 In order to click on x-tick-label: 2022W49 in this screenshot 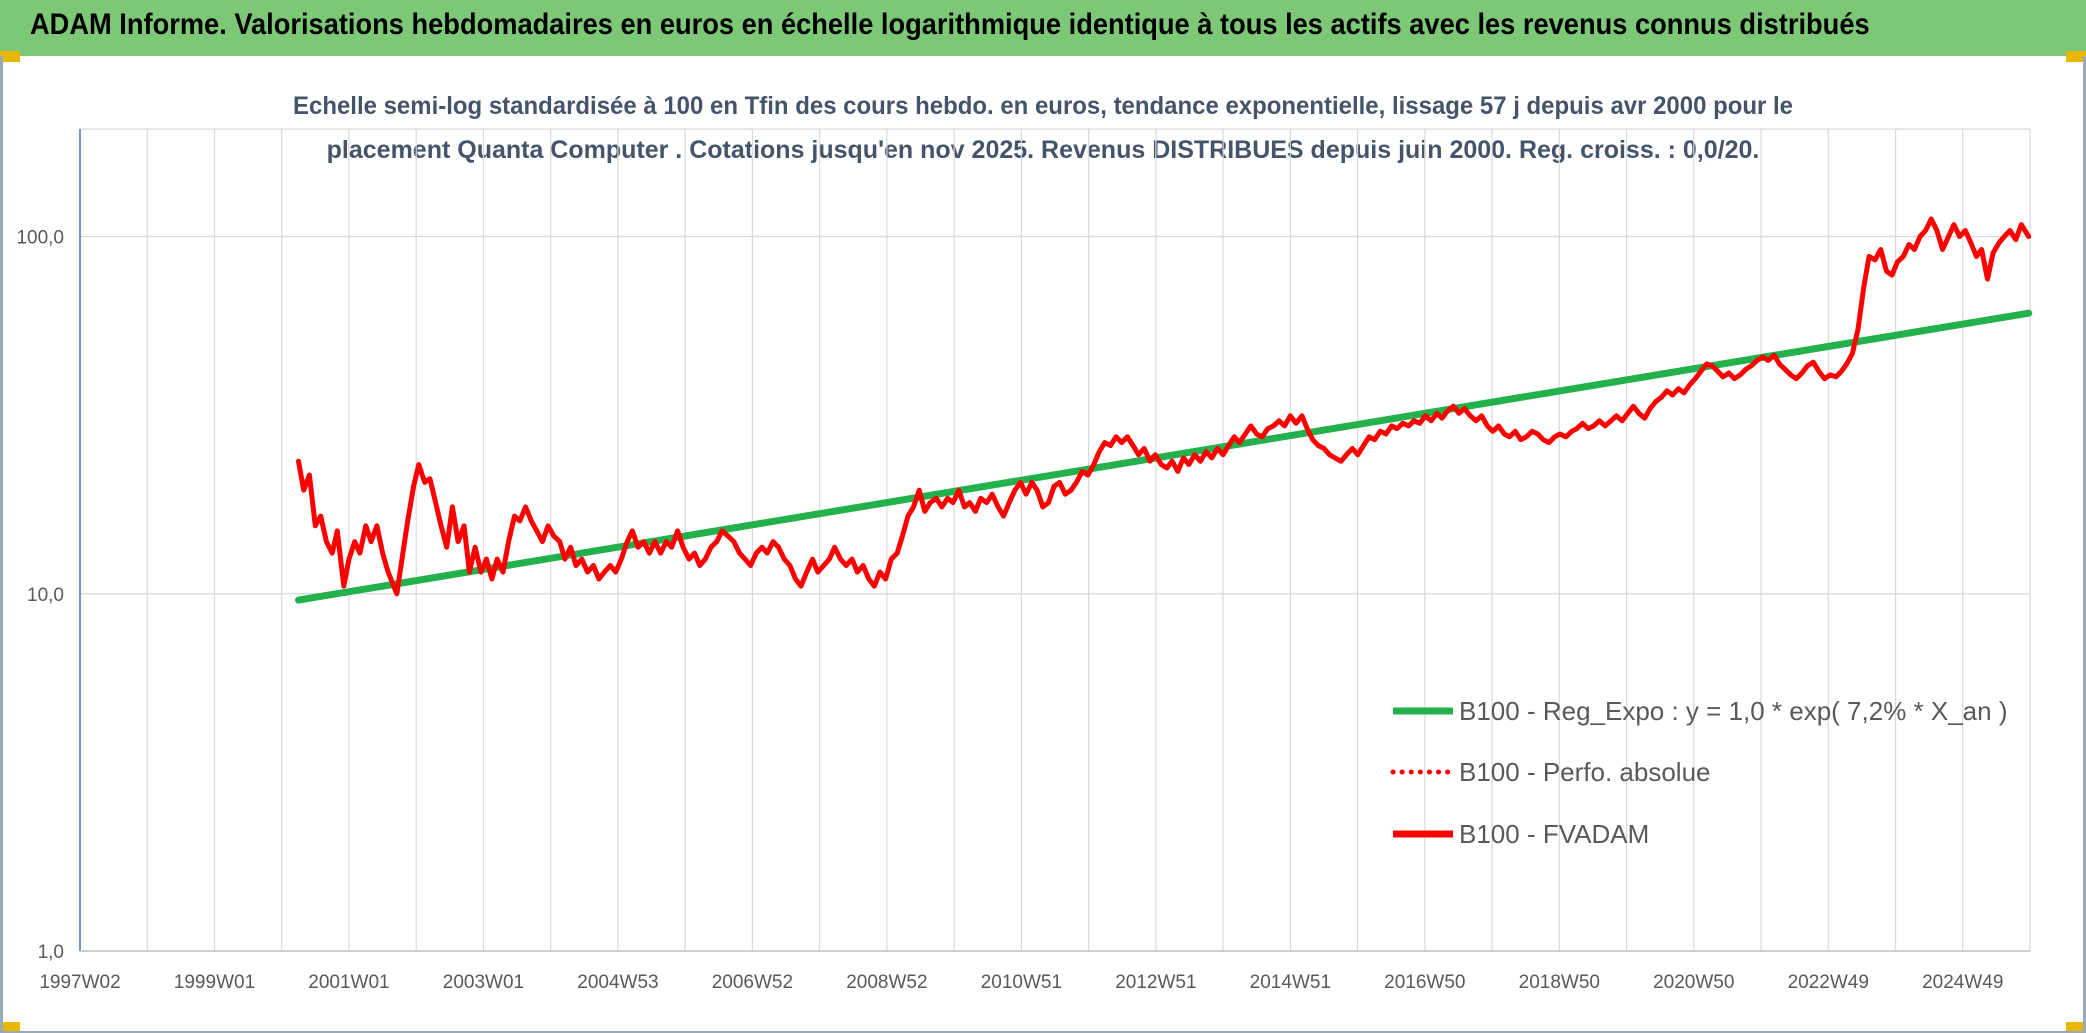, I will do `click(1828, 982)`.